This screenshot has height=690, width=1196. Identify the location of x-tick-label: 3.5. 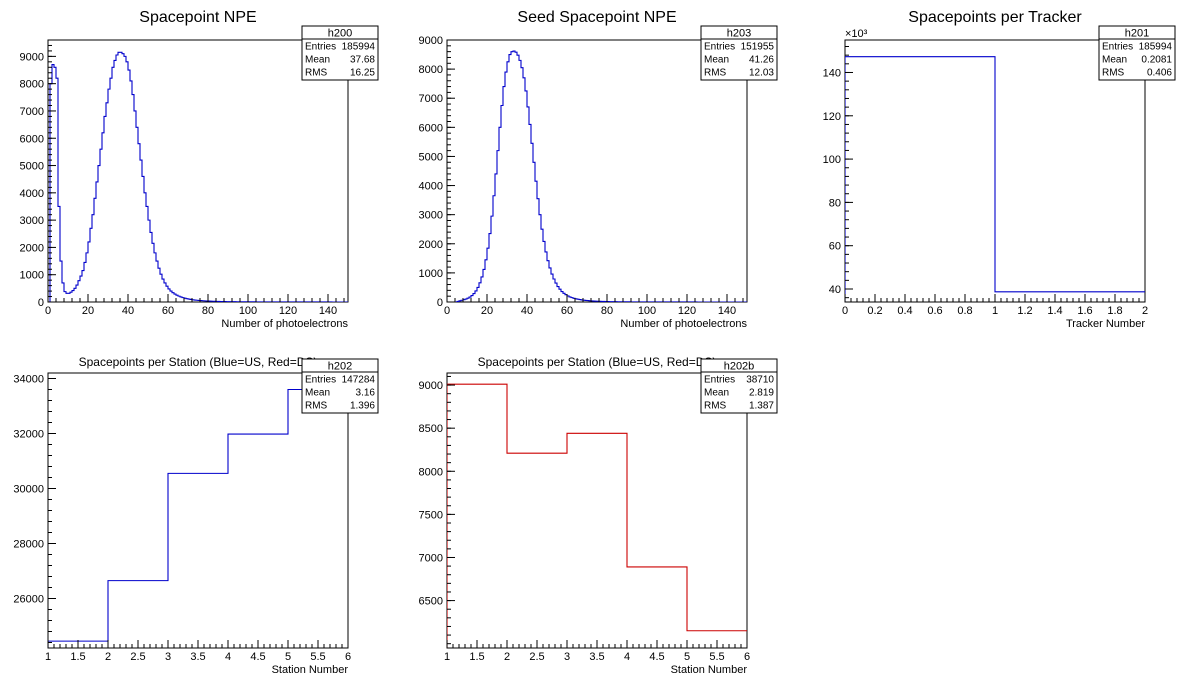
(197, 657).